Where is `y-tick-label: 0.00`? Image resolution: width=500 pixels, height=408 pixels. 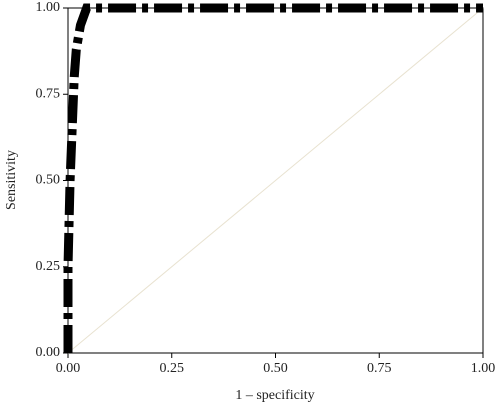
y-tick-label: 0.00 is located at coordinates (48, 352).